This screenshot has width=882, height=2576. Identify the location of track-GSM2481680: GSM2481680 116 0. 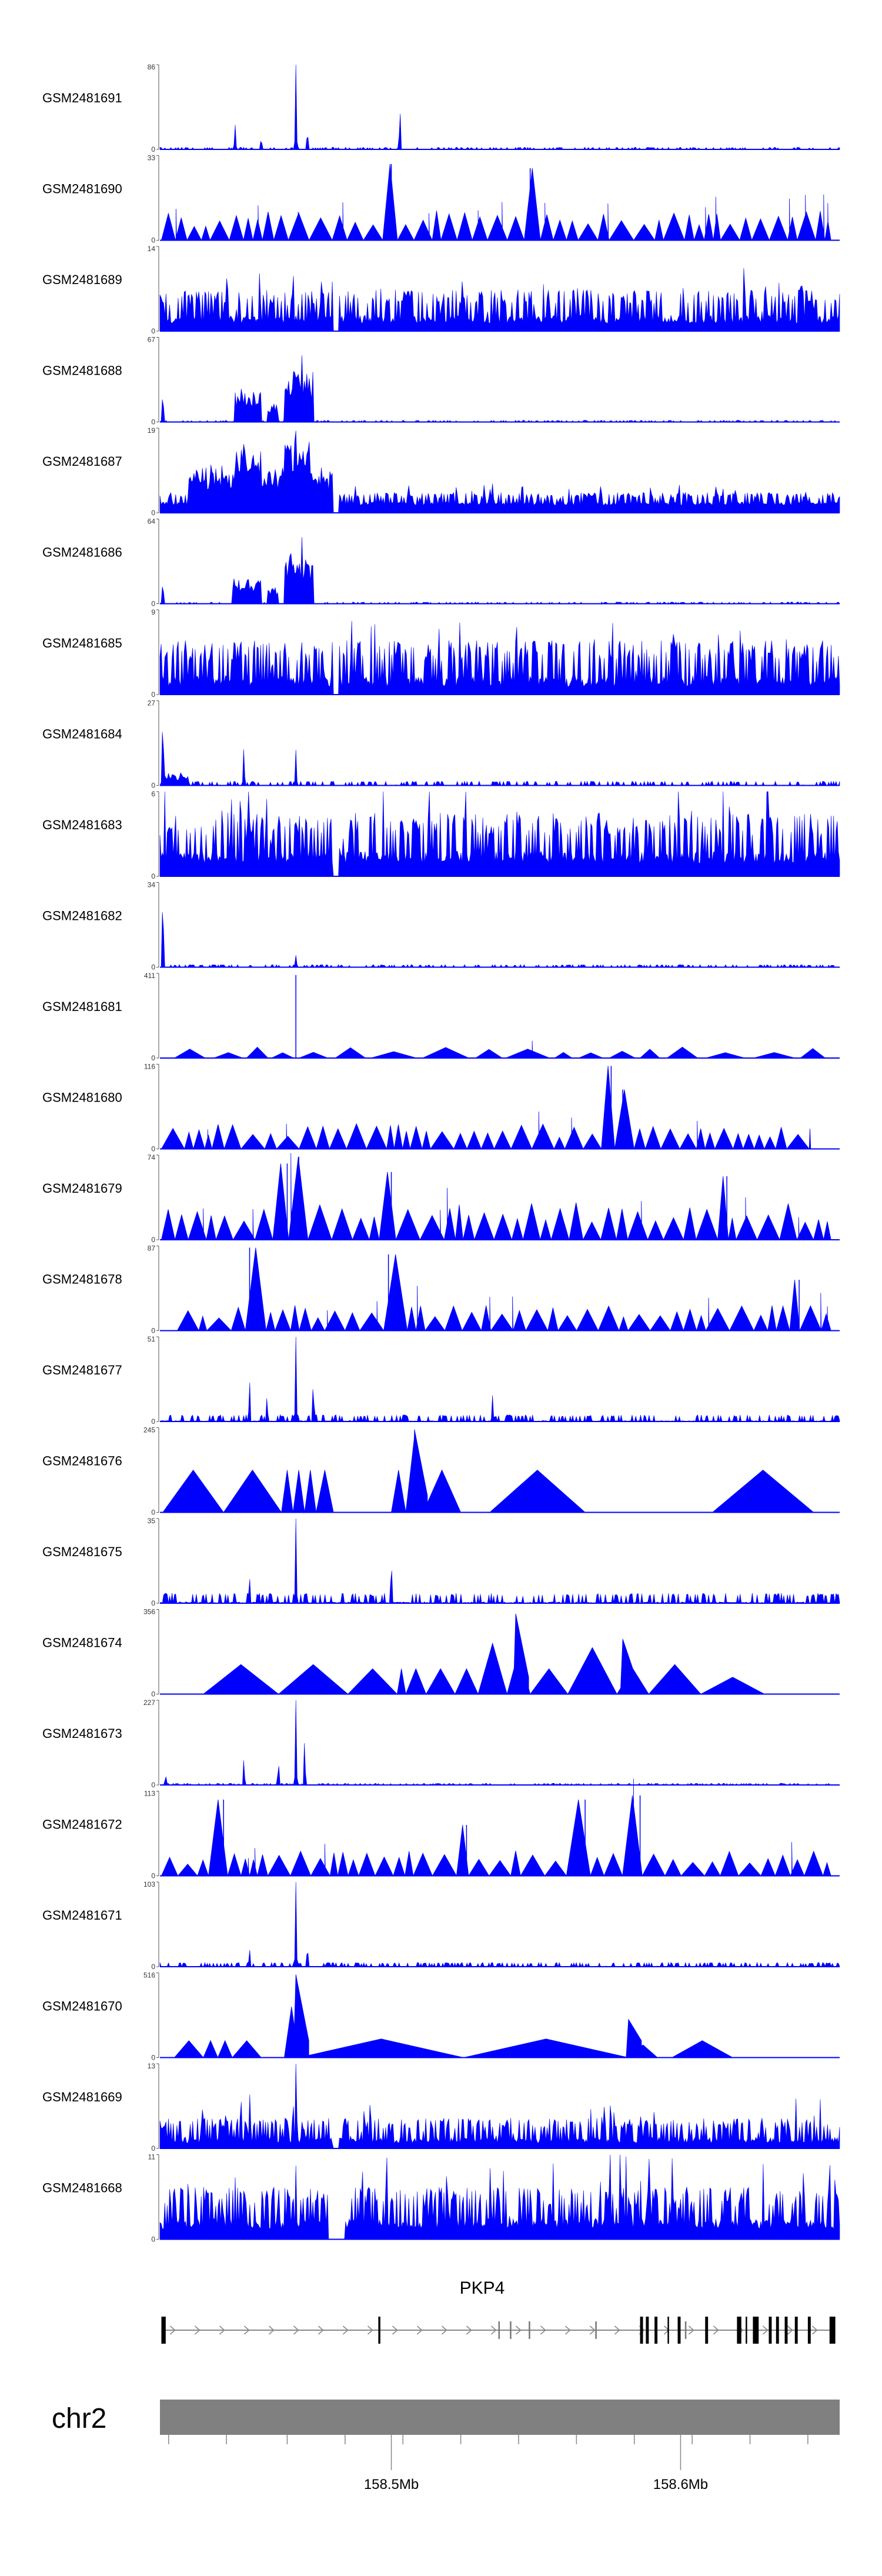
(441, 1108).